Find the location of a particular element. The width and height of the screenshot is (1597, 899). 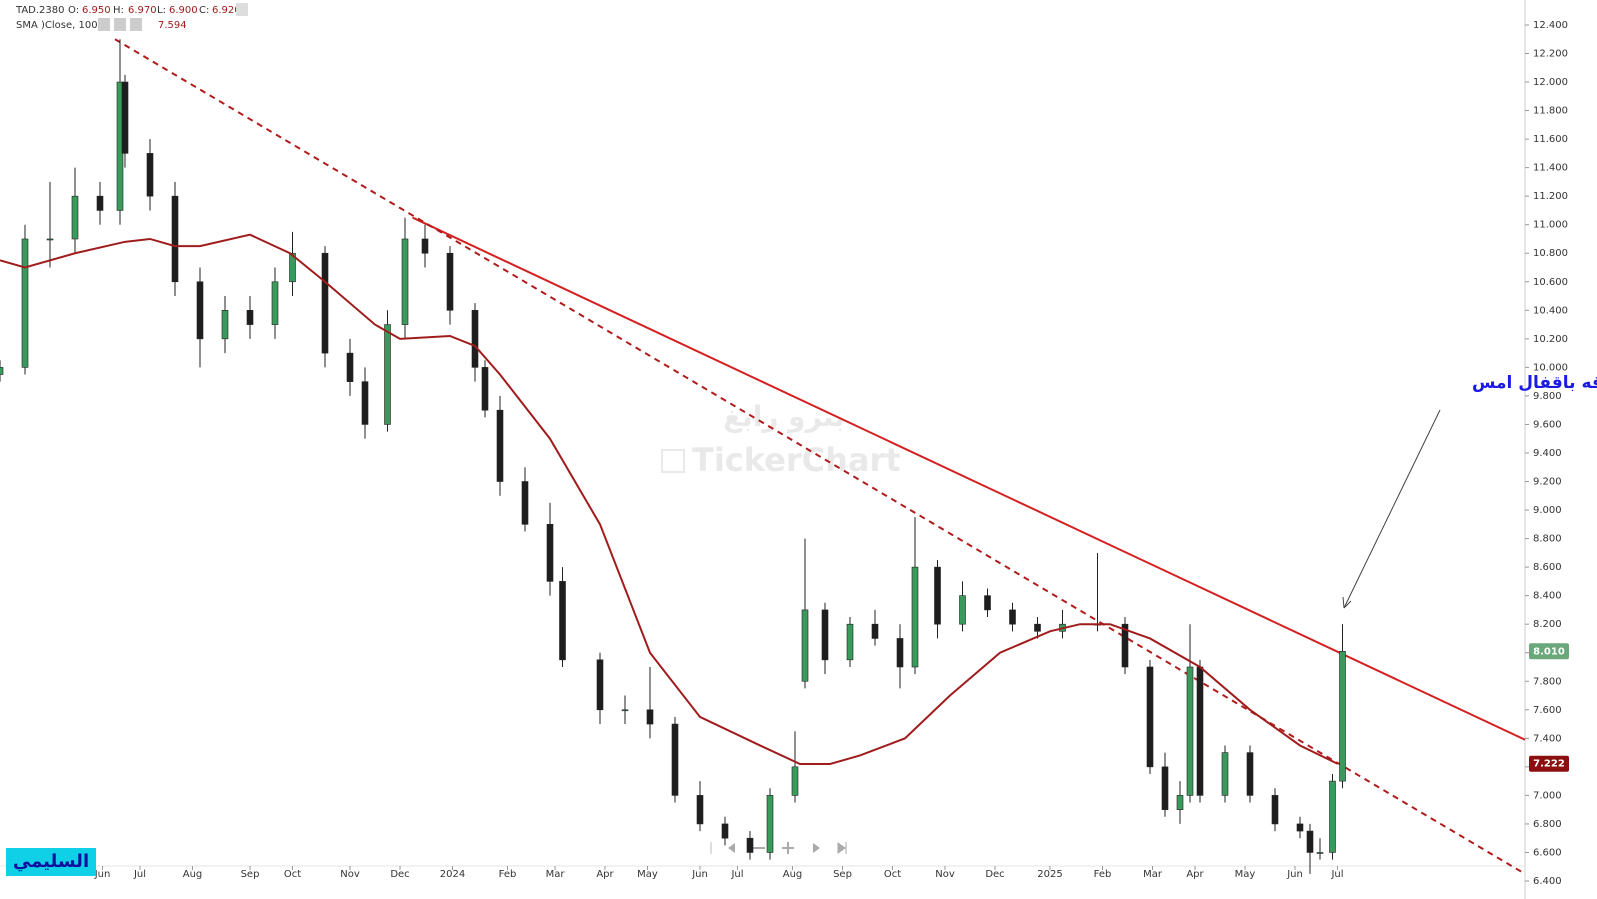

y-tick-label: 9.200 is located at coordinates (1547, 482).